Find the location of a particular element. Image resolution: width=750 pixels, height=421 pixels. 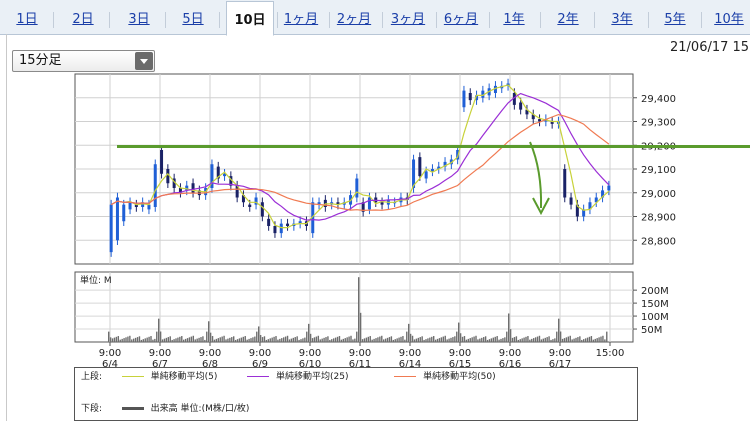

tab-4: 5日 is located at coordinates (193, 19).